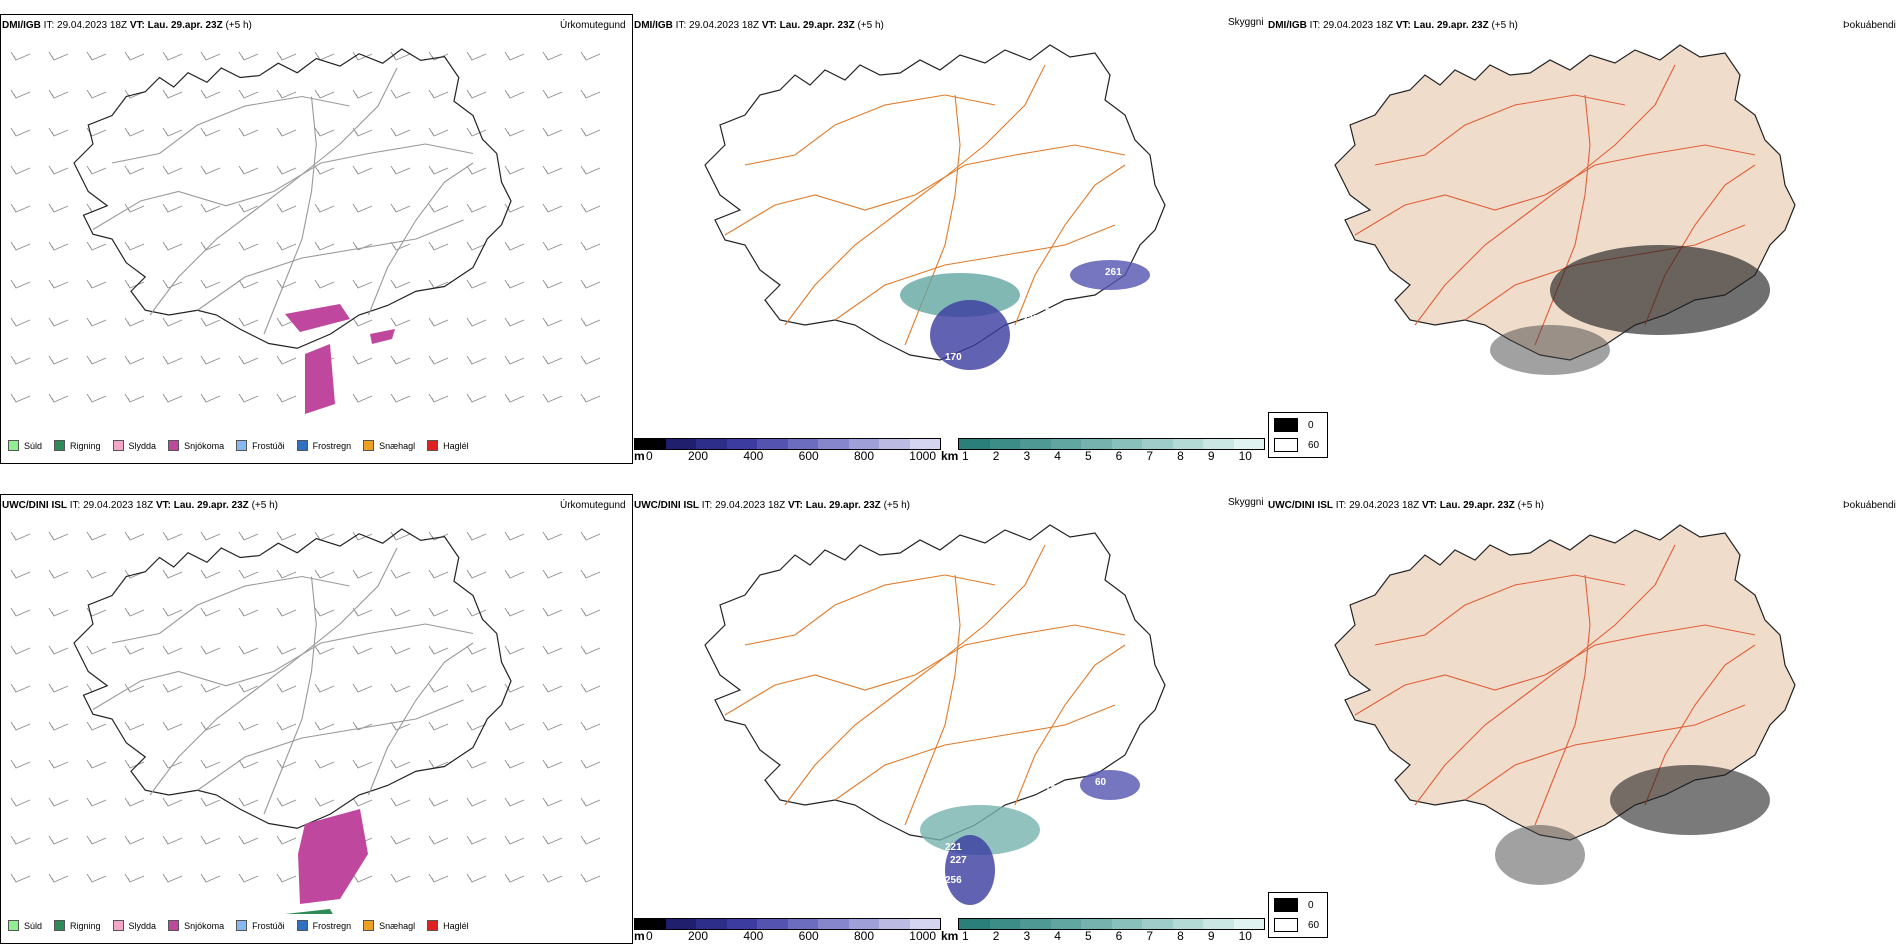 This screenshot has height=950, width=1900. Describe the element at coordinates (292, 678) in the screenshot. I see `iceland-coastline` at that location.